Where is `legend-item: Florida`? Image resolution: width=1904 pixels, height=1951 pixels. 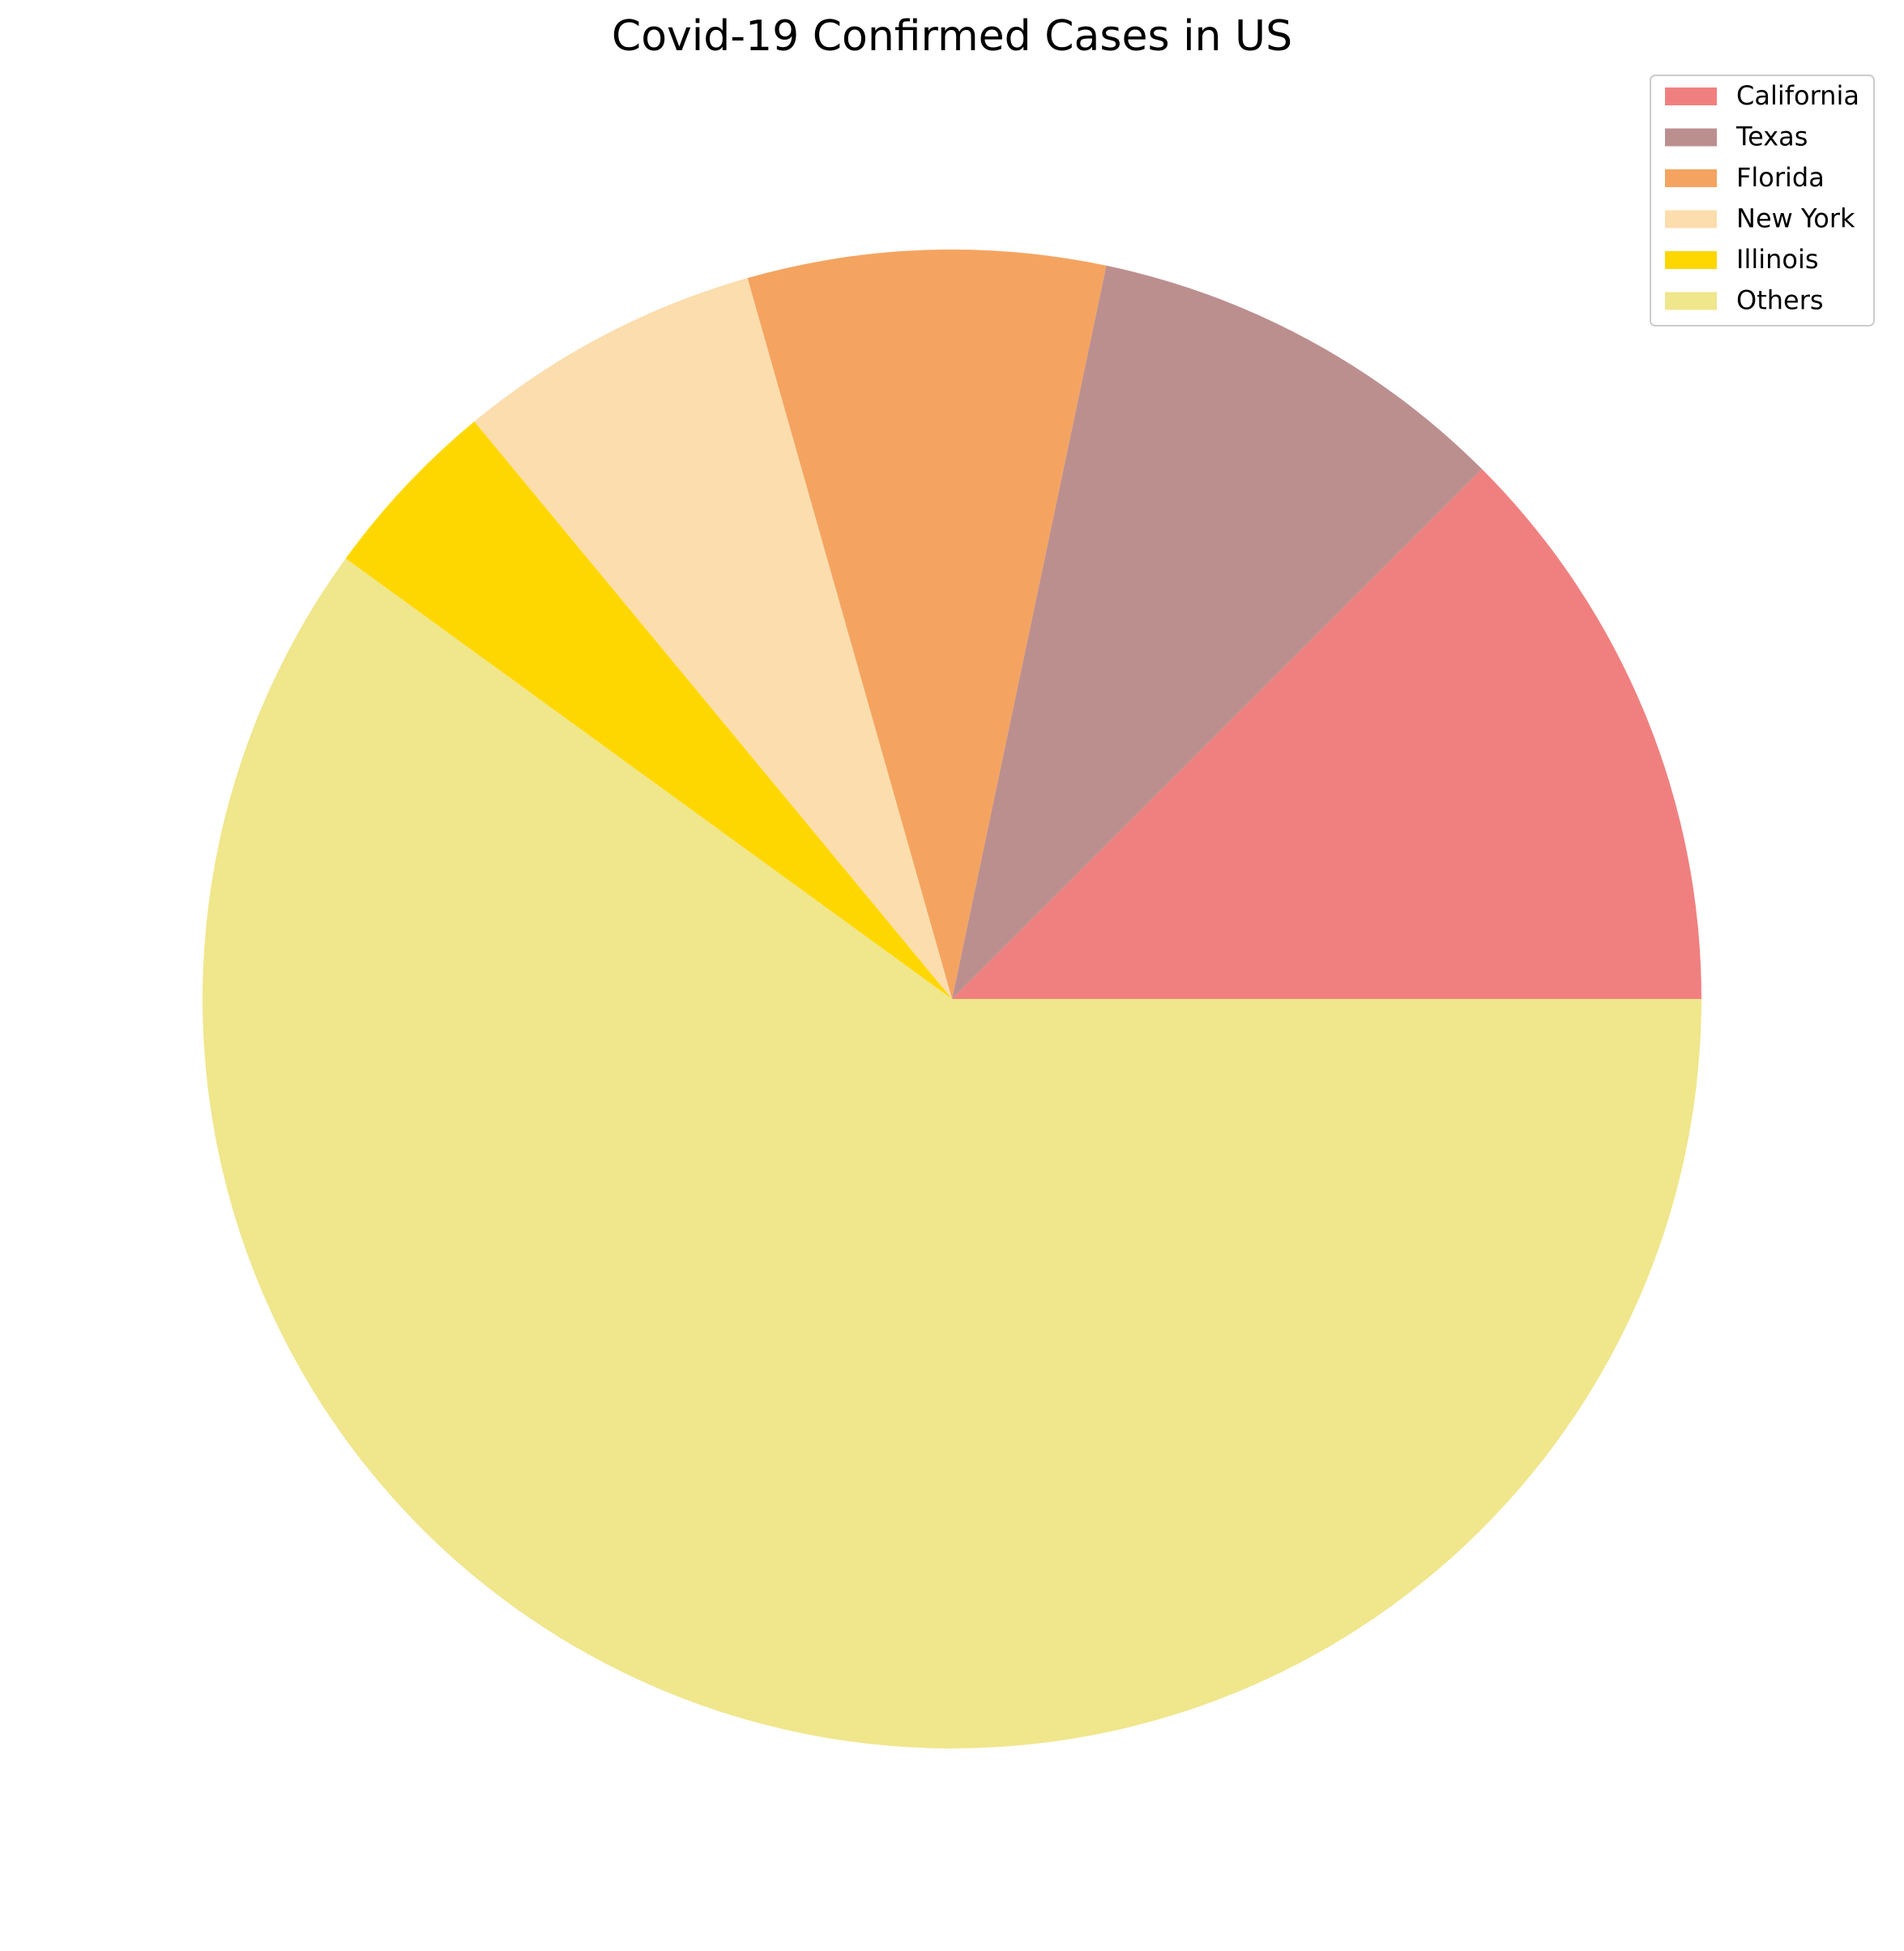
legend-item: Florida is located at coordinates (1745, 177).